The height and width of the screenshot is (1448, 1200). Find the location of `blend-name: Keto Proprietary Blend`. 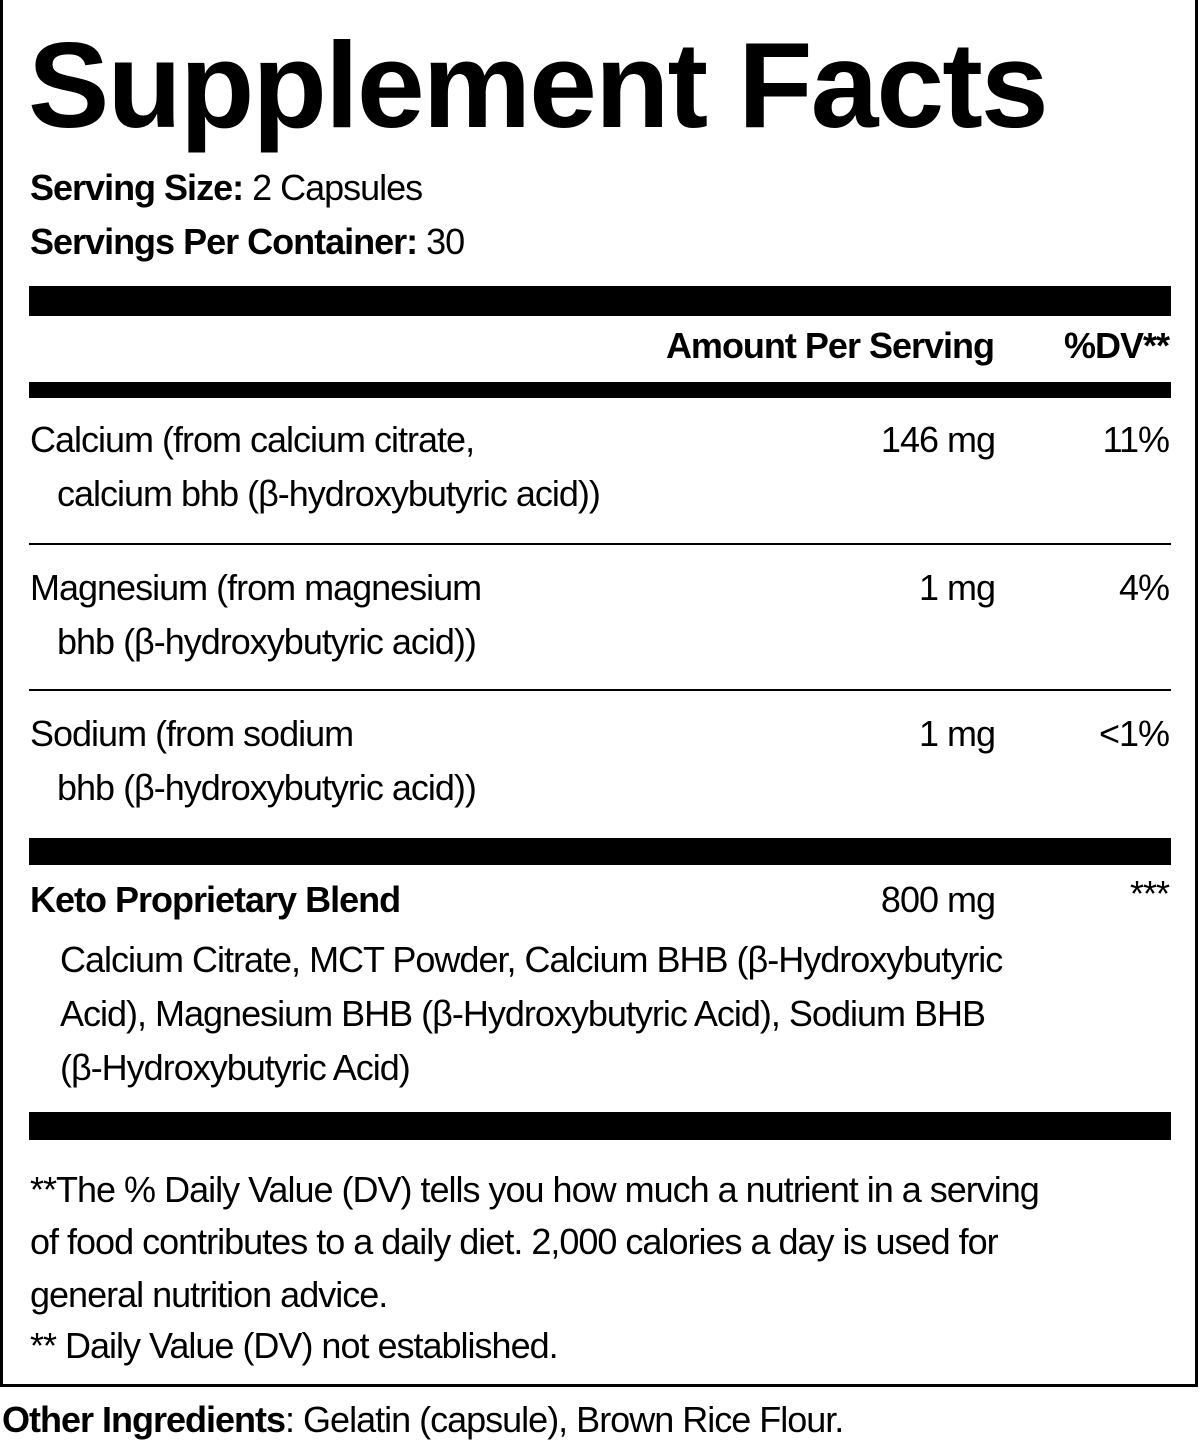

blend-name: Keto Proprietary Blend is located at coordinates (215, 899).